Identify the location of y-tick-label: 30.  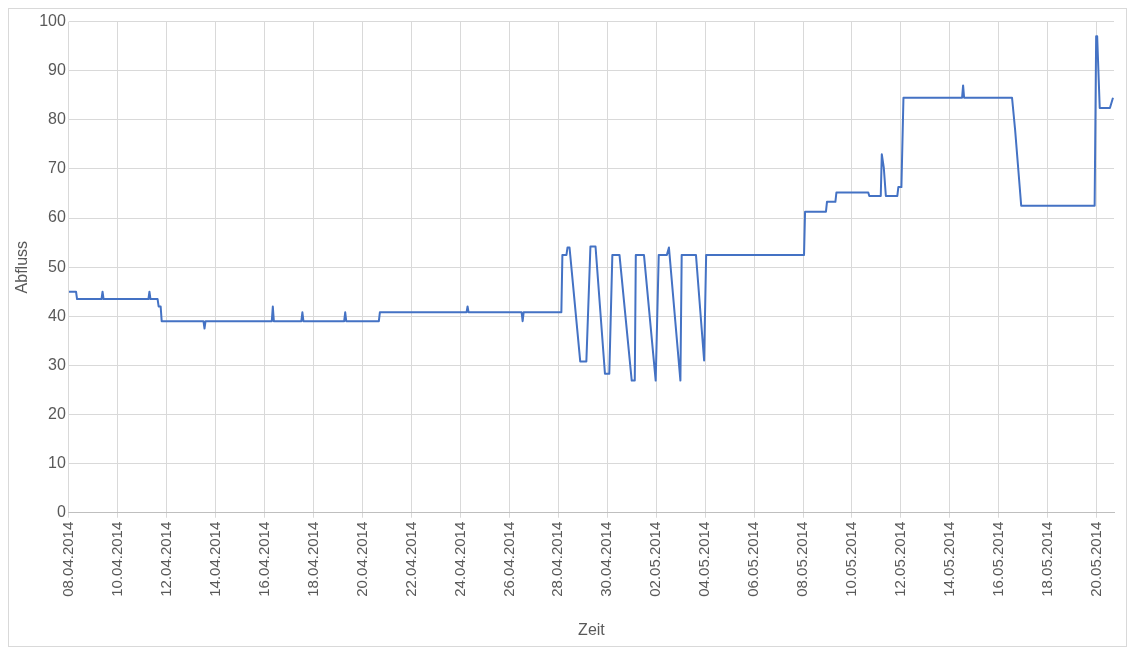
(57, 364).